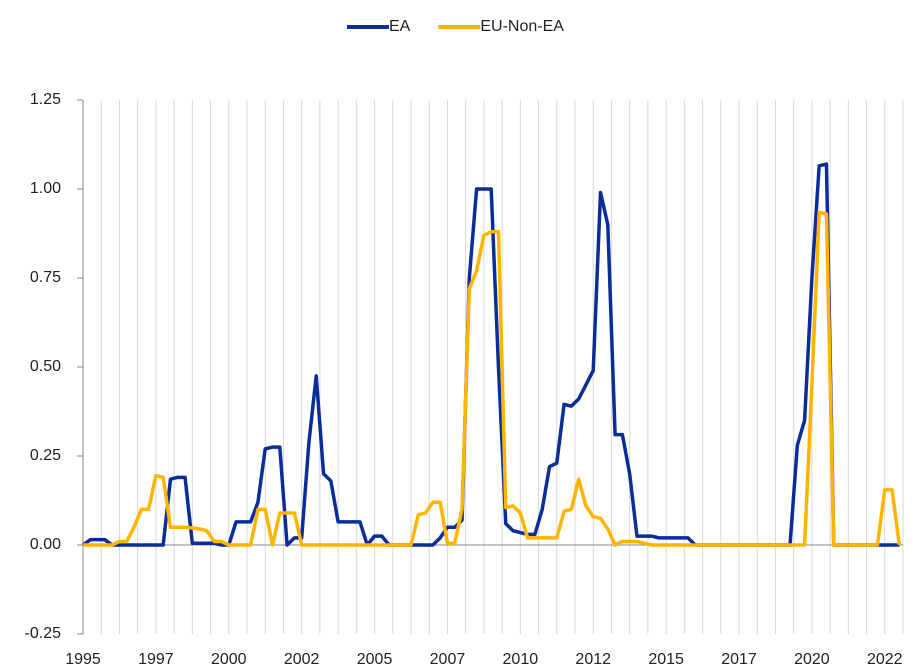 The width and height of the screenshot is (917, 668). I want to click on x-tick-label: 1995, so click(83, 659).